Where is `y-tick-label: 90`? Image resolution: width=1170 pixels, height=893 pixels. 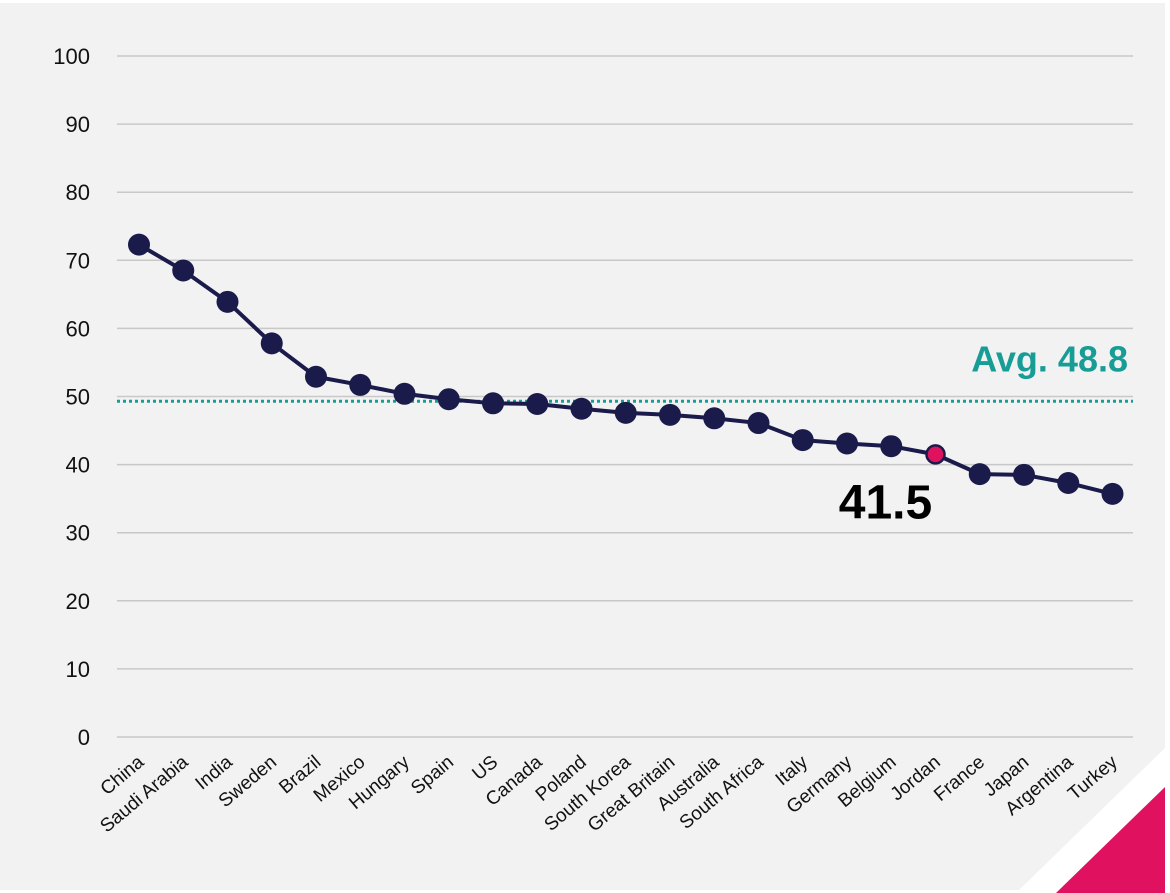 y-tick-label: 90 is located at coordinates (78, 124).